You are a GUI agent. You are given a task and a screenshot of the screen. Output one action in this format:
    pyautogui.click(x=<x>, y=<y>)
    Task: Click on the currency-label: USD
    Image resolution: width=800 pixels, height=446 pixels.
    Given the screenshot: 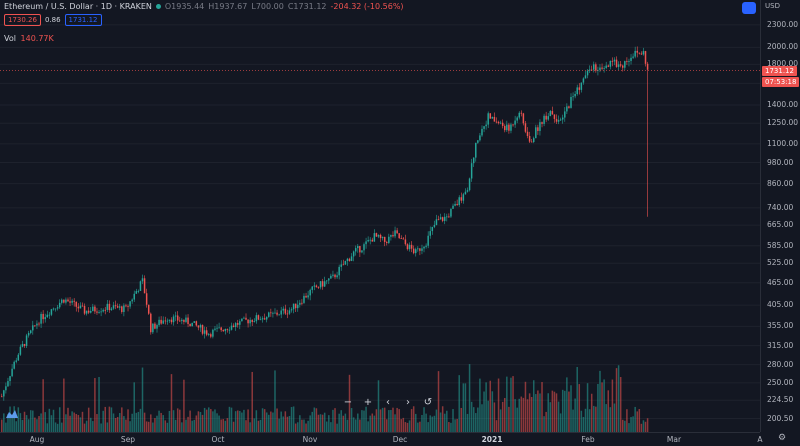 What is the action you would take?
    pyautogui.click(x=772, y=6)
    